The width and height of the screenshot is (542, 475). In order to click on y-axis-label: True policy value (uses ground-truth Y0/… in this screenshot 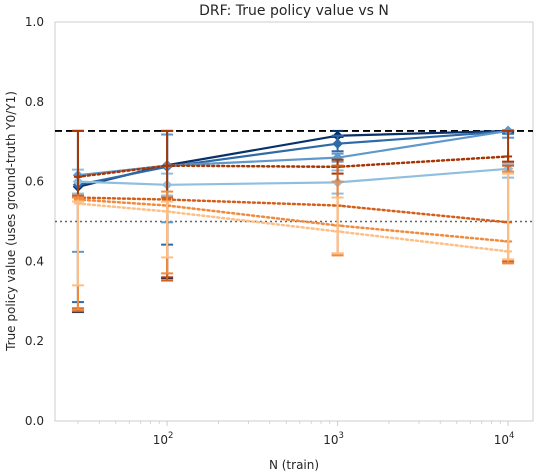, I will do `click(11, 221)`.